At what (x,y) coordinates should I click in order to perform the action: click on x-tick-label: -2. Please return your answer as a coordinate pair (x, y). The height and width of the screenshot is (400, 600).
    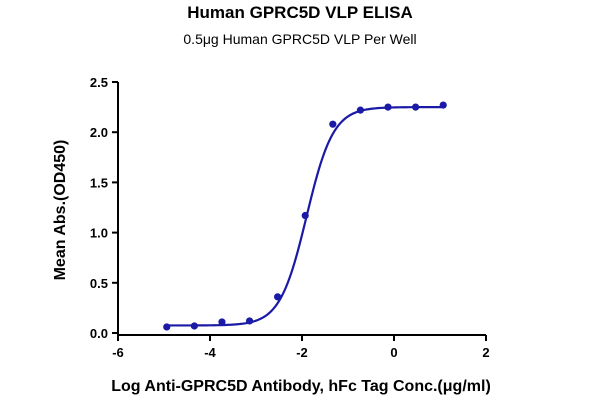
    Looking at the image, I should click on (302, 352).